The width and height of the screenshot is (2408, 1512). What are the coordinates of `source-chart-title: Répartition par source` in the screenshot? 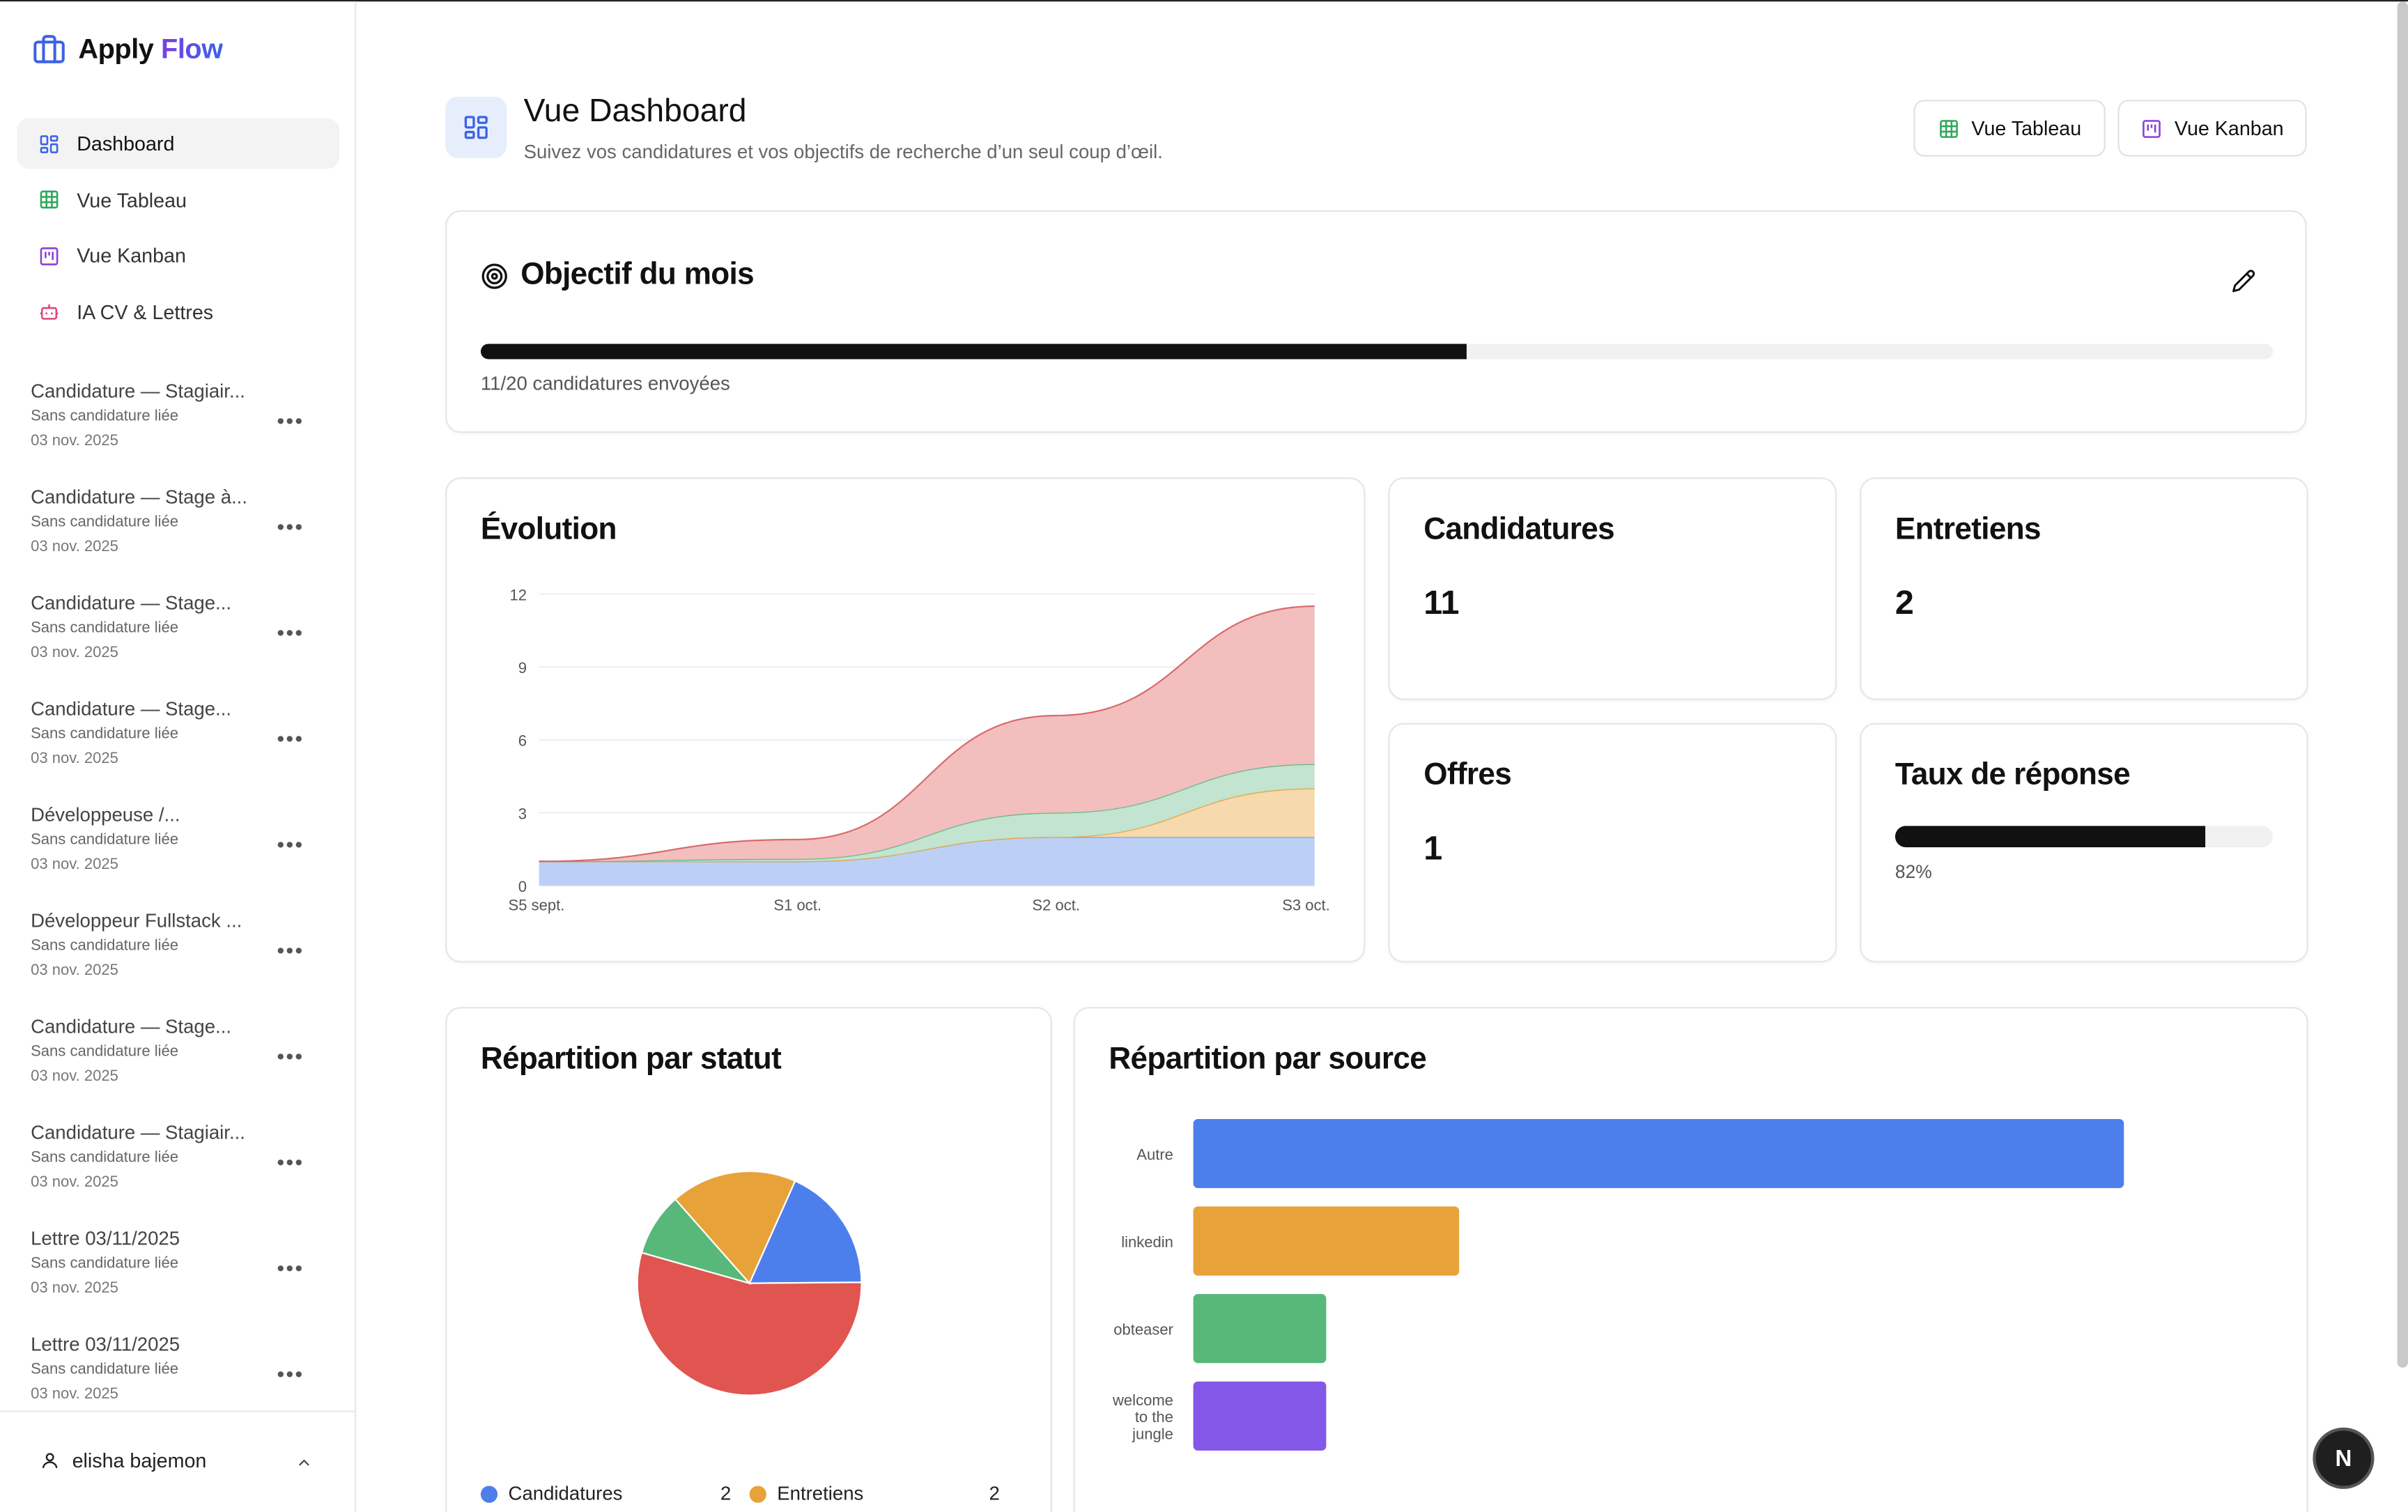 It's located at (1268, 1059).